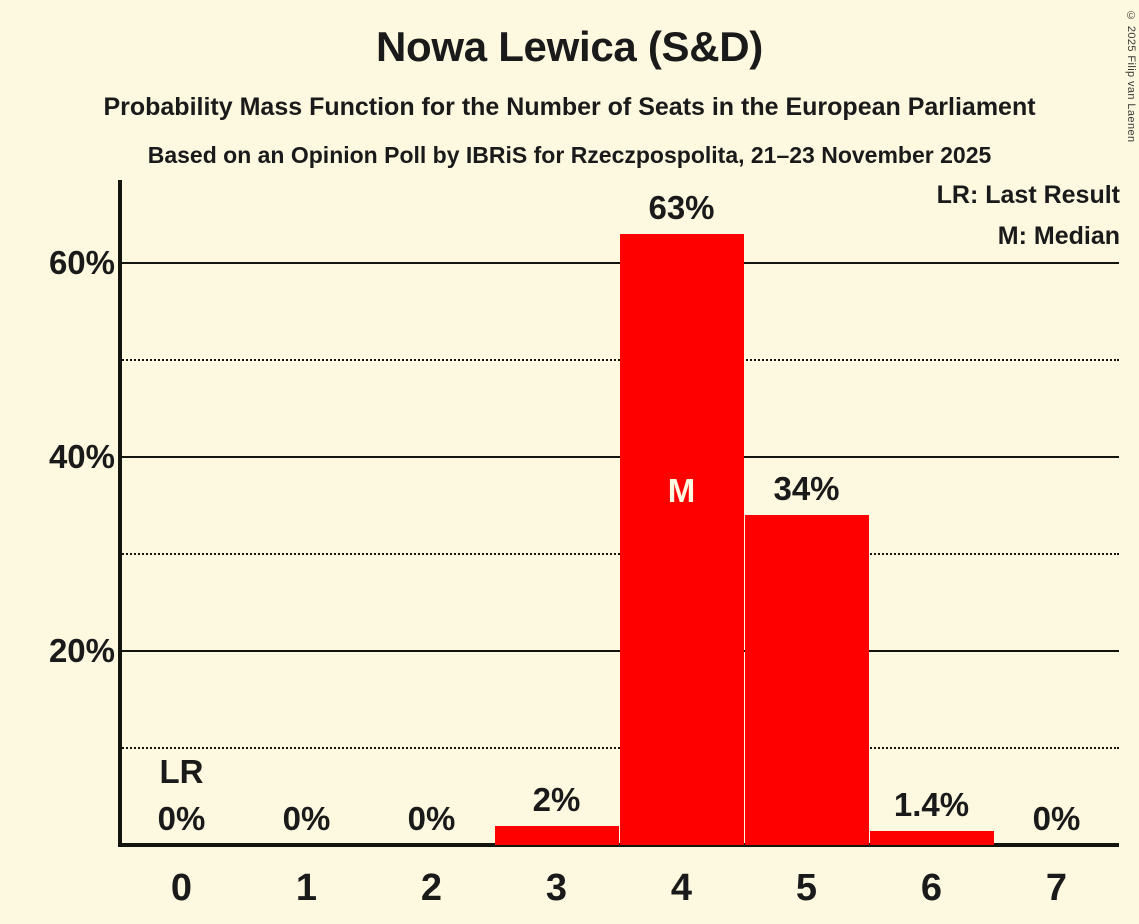  What do you see at coordinates (181, 818) in the screenshot?
I see `value-label-seat-0: 0%` at bounding box center [181, 818].